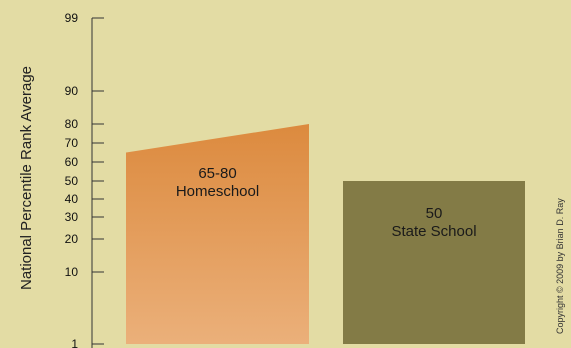 This screenshot has width=571, height=348. What do you see at coordinates (72, 91) in the screenshot?
I see `y-tick-label-90: 90` at bounding box center [72, 91].